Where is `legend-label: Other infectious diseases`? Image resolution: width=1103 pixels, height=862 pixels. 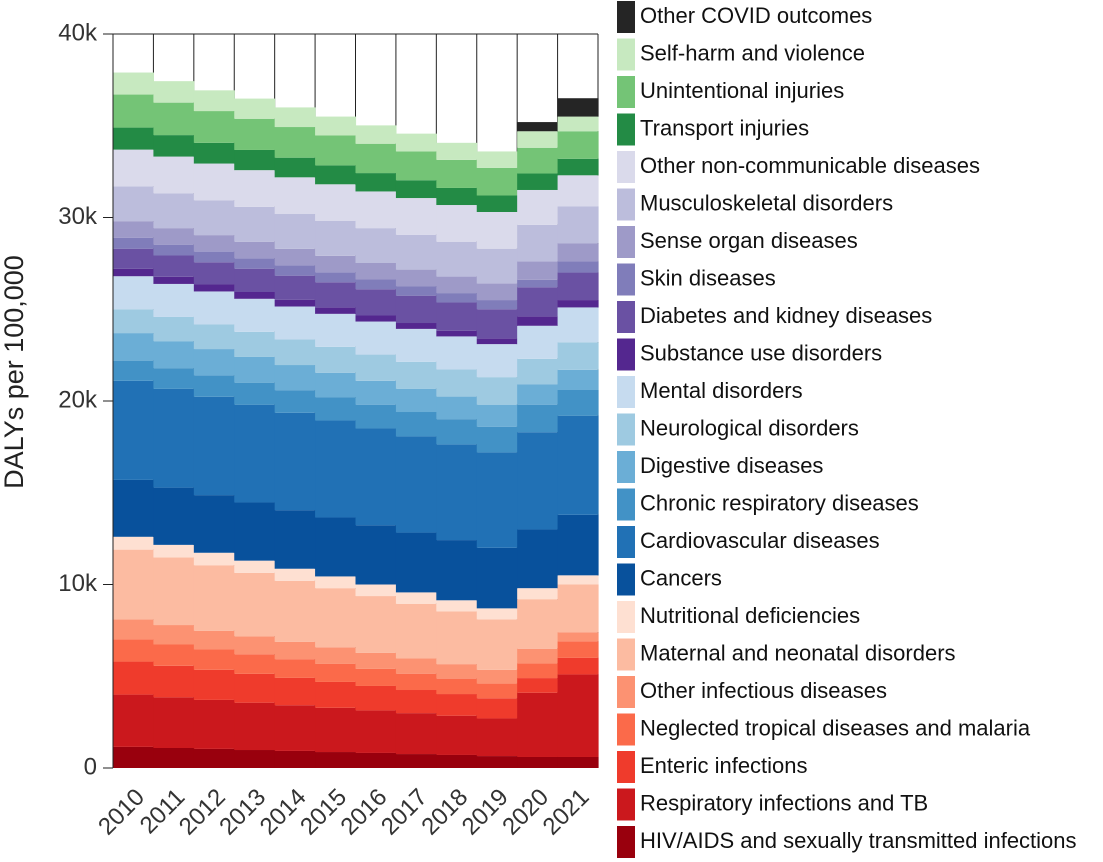 legend-label: Other infectious diseases is located at coordinates (763, 690).